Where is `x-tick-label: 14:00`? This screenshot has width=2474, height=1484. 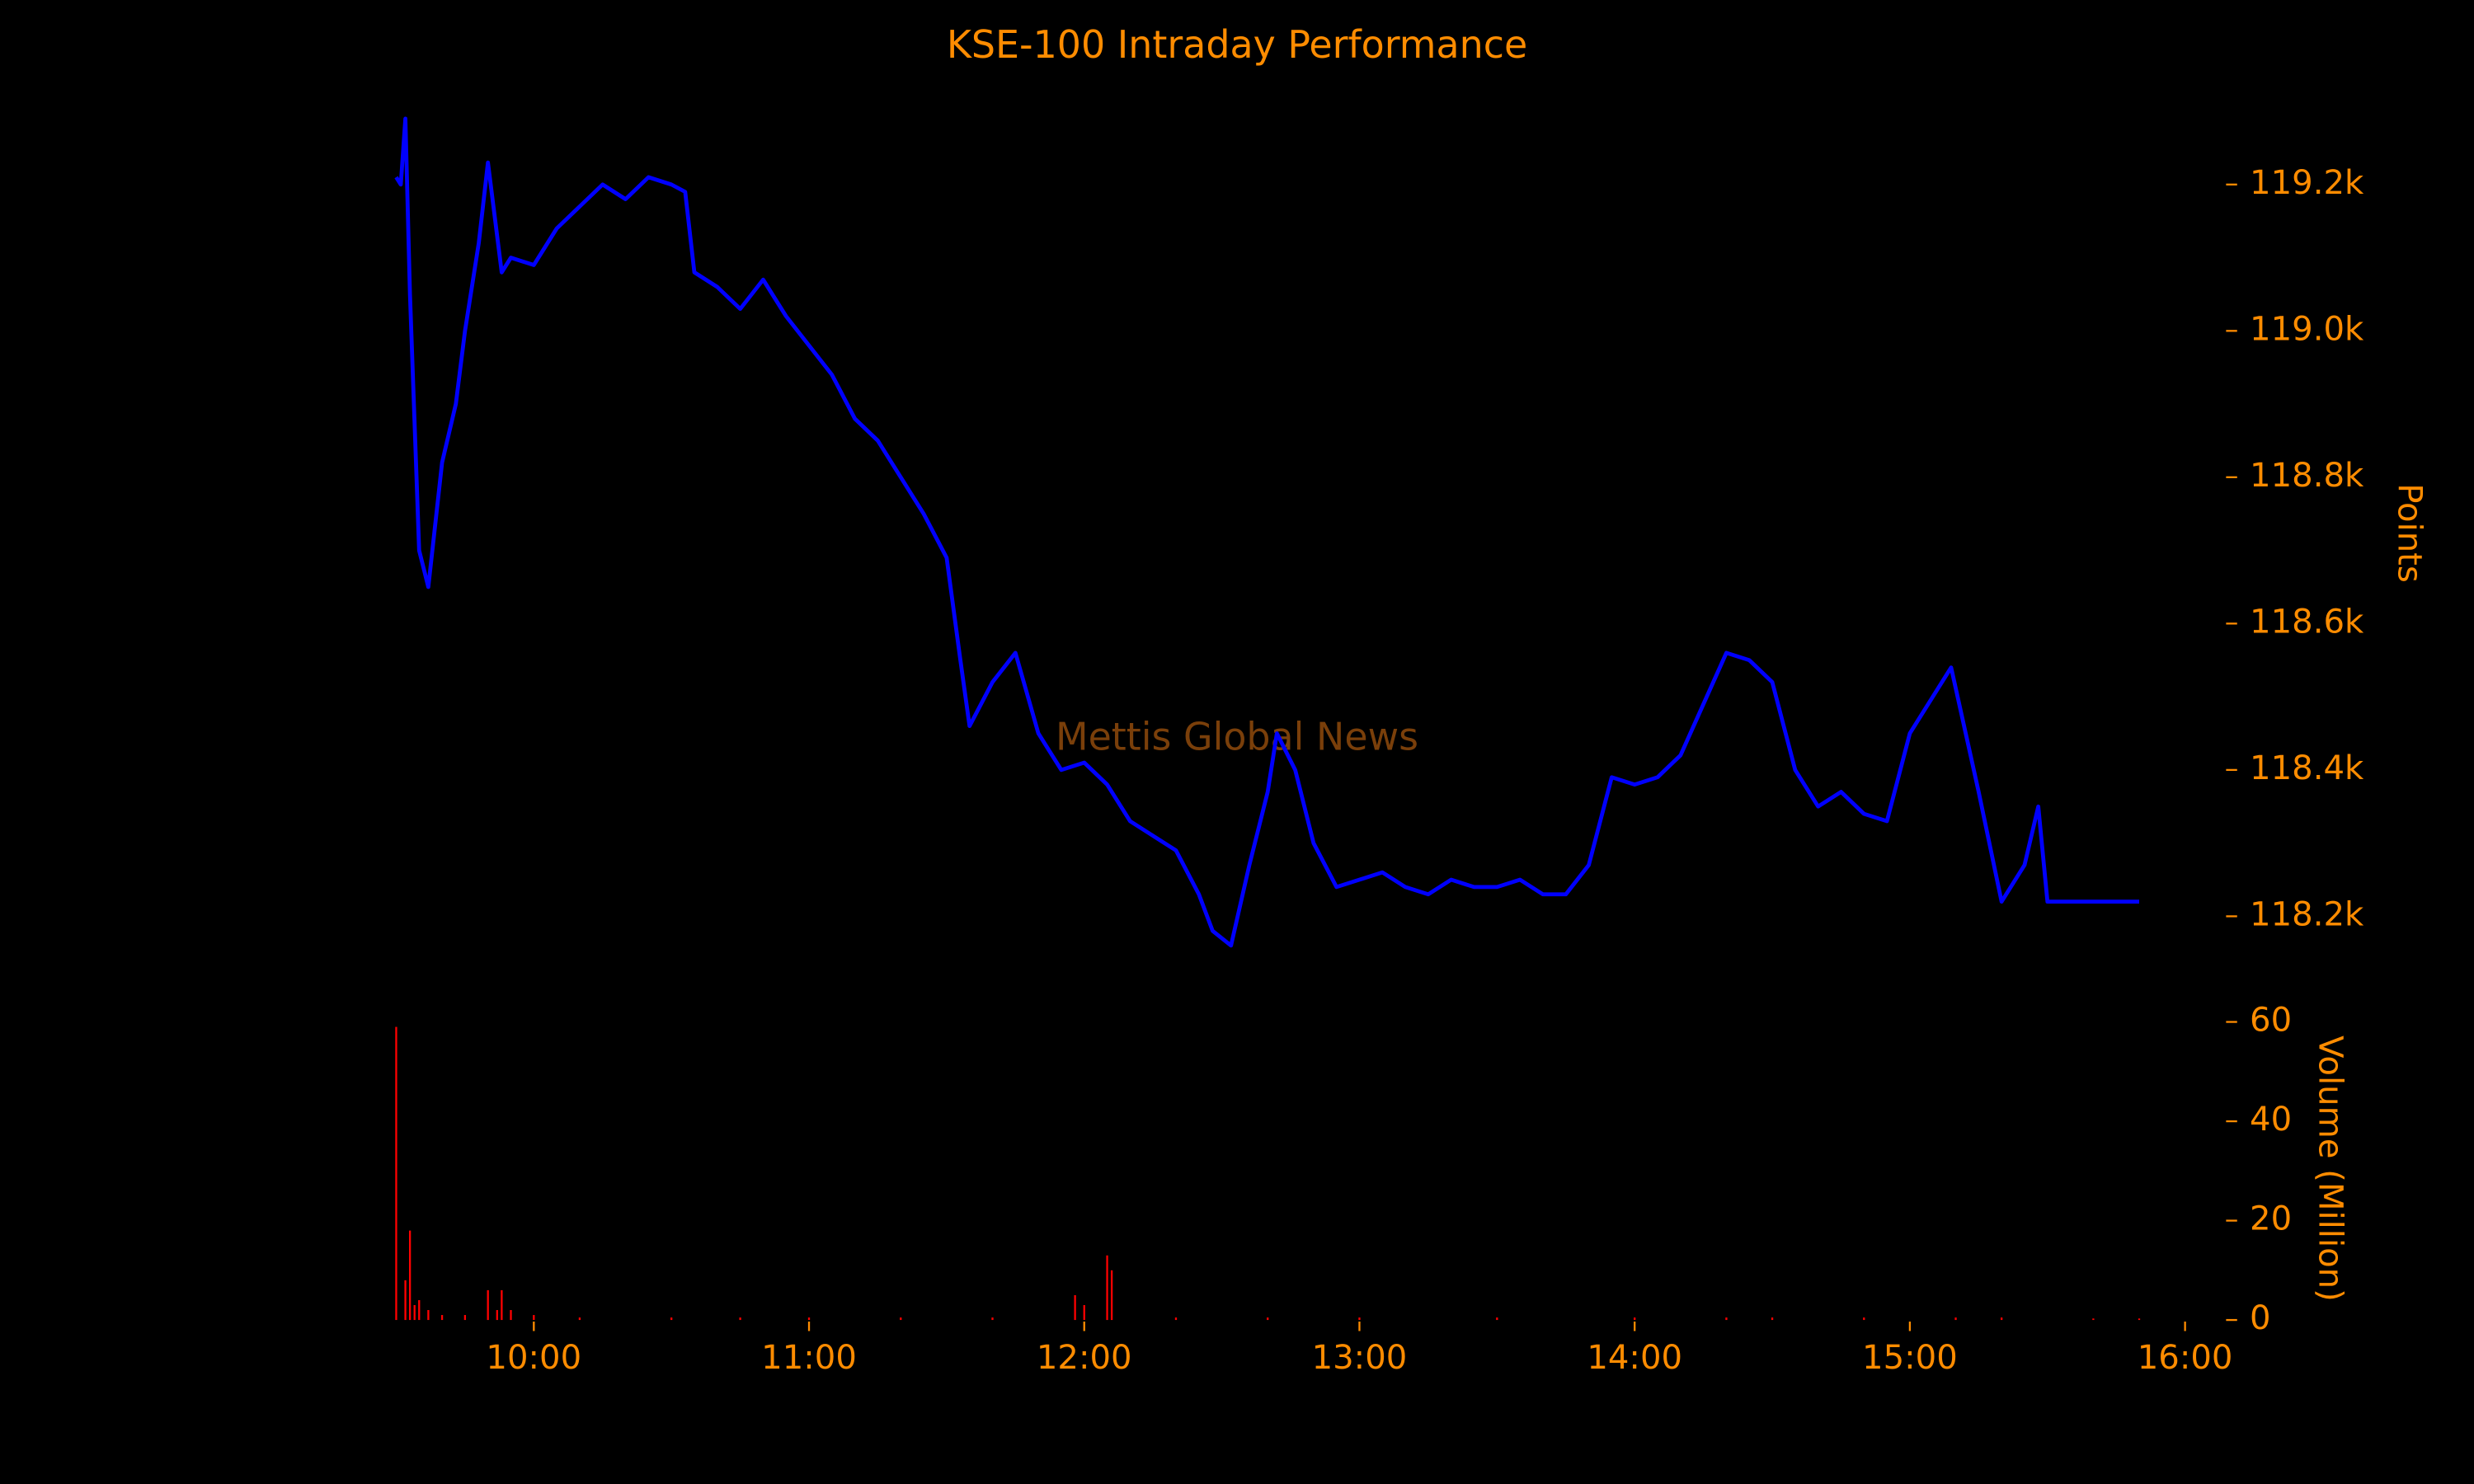 x-tick-label: 14:00 is located at coordinates (1634, 1358).